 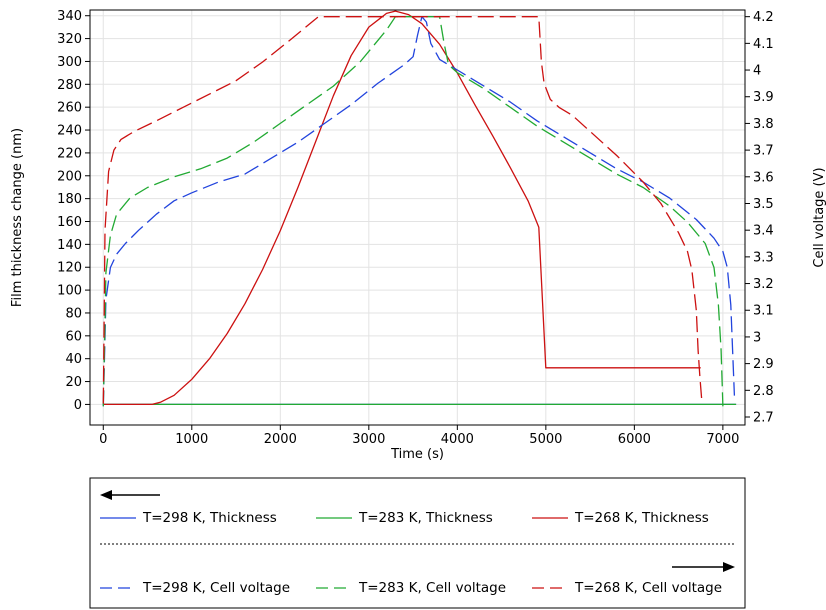 What do you see at coordinates (209, 518) in the screenshot?
I see `legend-entry: T=298 K, Thickness` at bounding box center [209, 518].